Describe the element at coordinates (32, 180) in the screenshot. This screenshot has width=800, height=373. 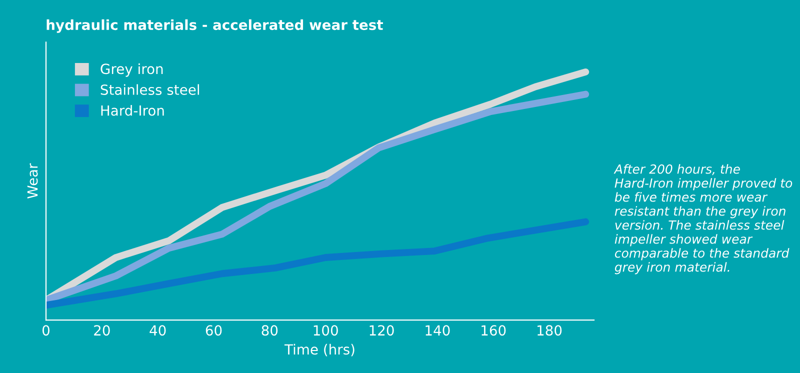
I see `y-axis-title: Wear` at that location.